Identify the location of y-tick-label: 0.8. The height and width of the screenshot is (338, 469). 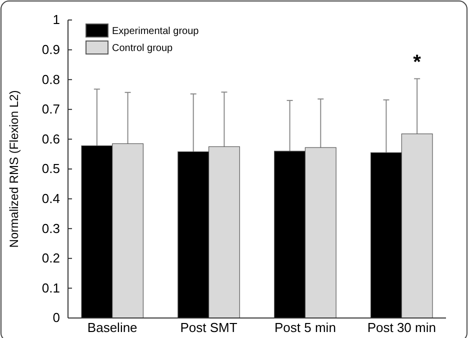
(51, 79).